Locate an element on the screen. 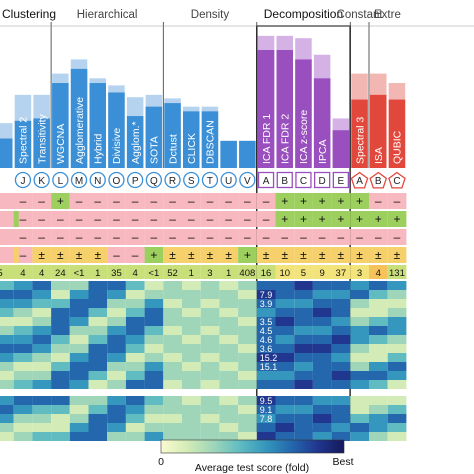  prop-sign-1-20: + is located at coordinates (396, 219).